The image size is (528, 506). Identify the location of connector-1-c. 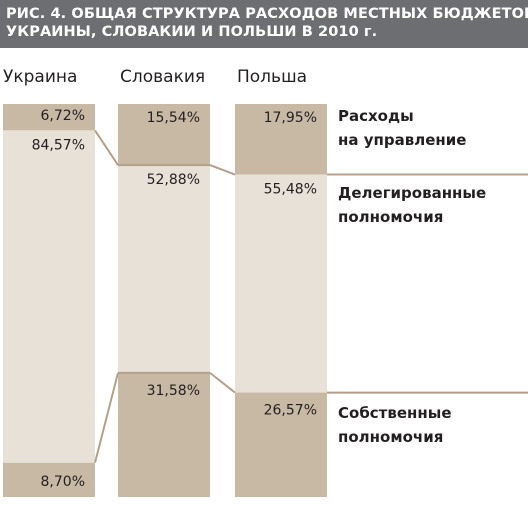
(222, 170).